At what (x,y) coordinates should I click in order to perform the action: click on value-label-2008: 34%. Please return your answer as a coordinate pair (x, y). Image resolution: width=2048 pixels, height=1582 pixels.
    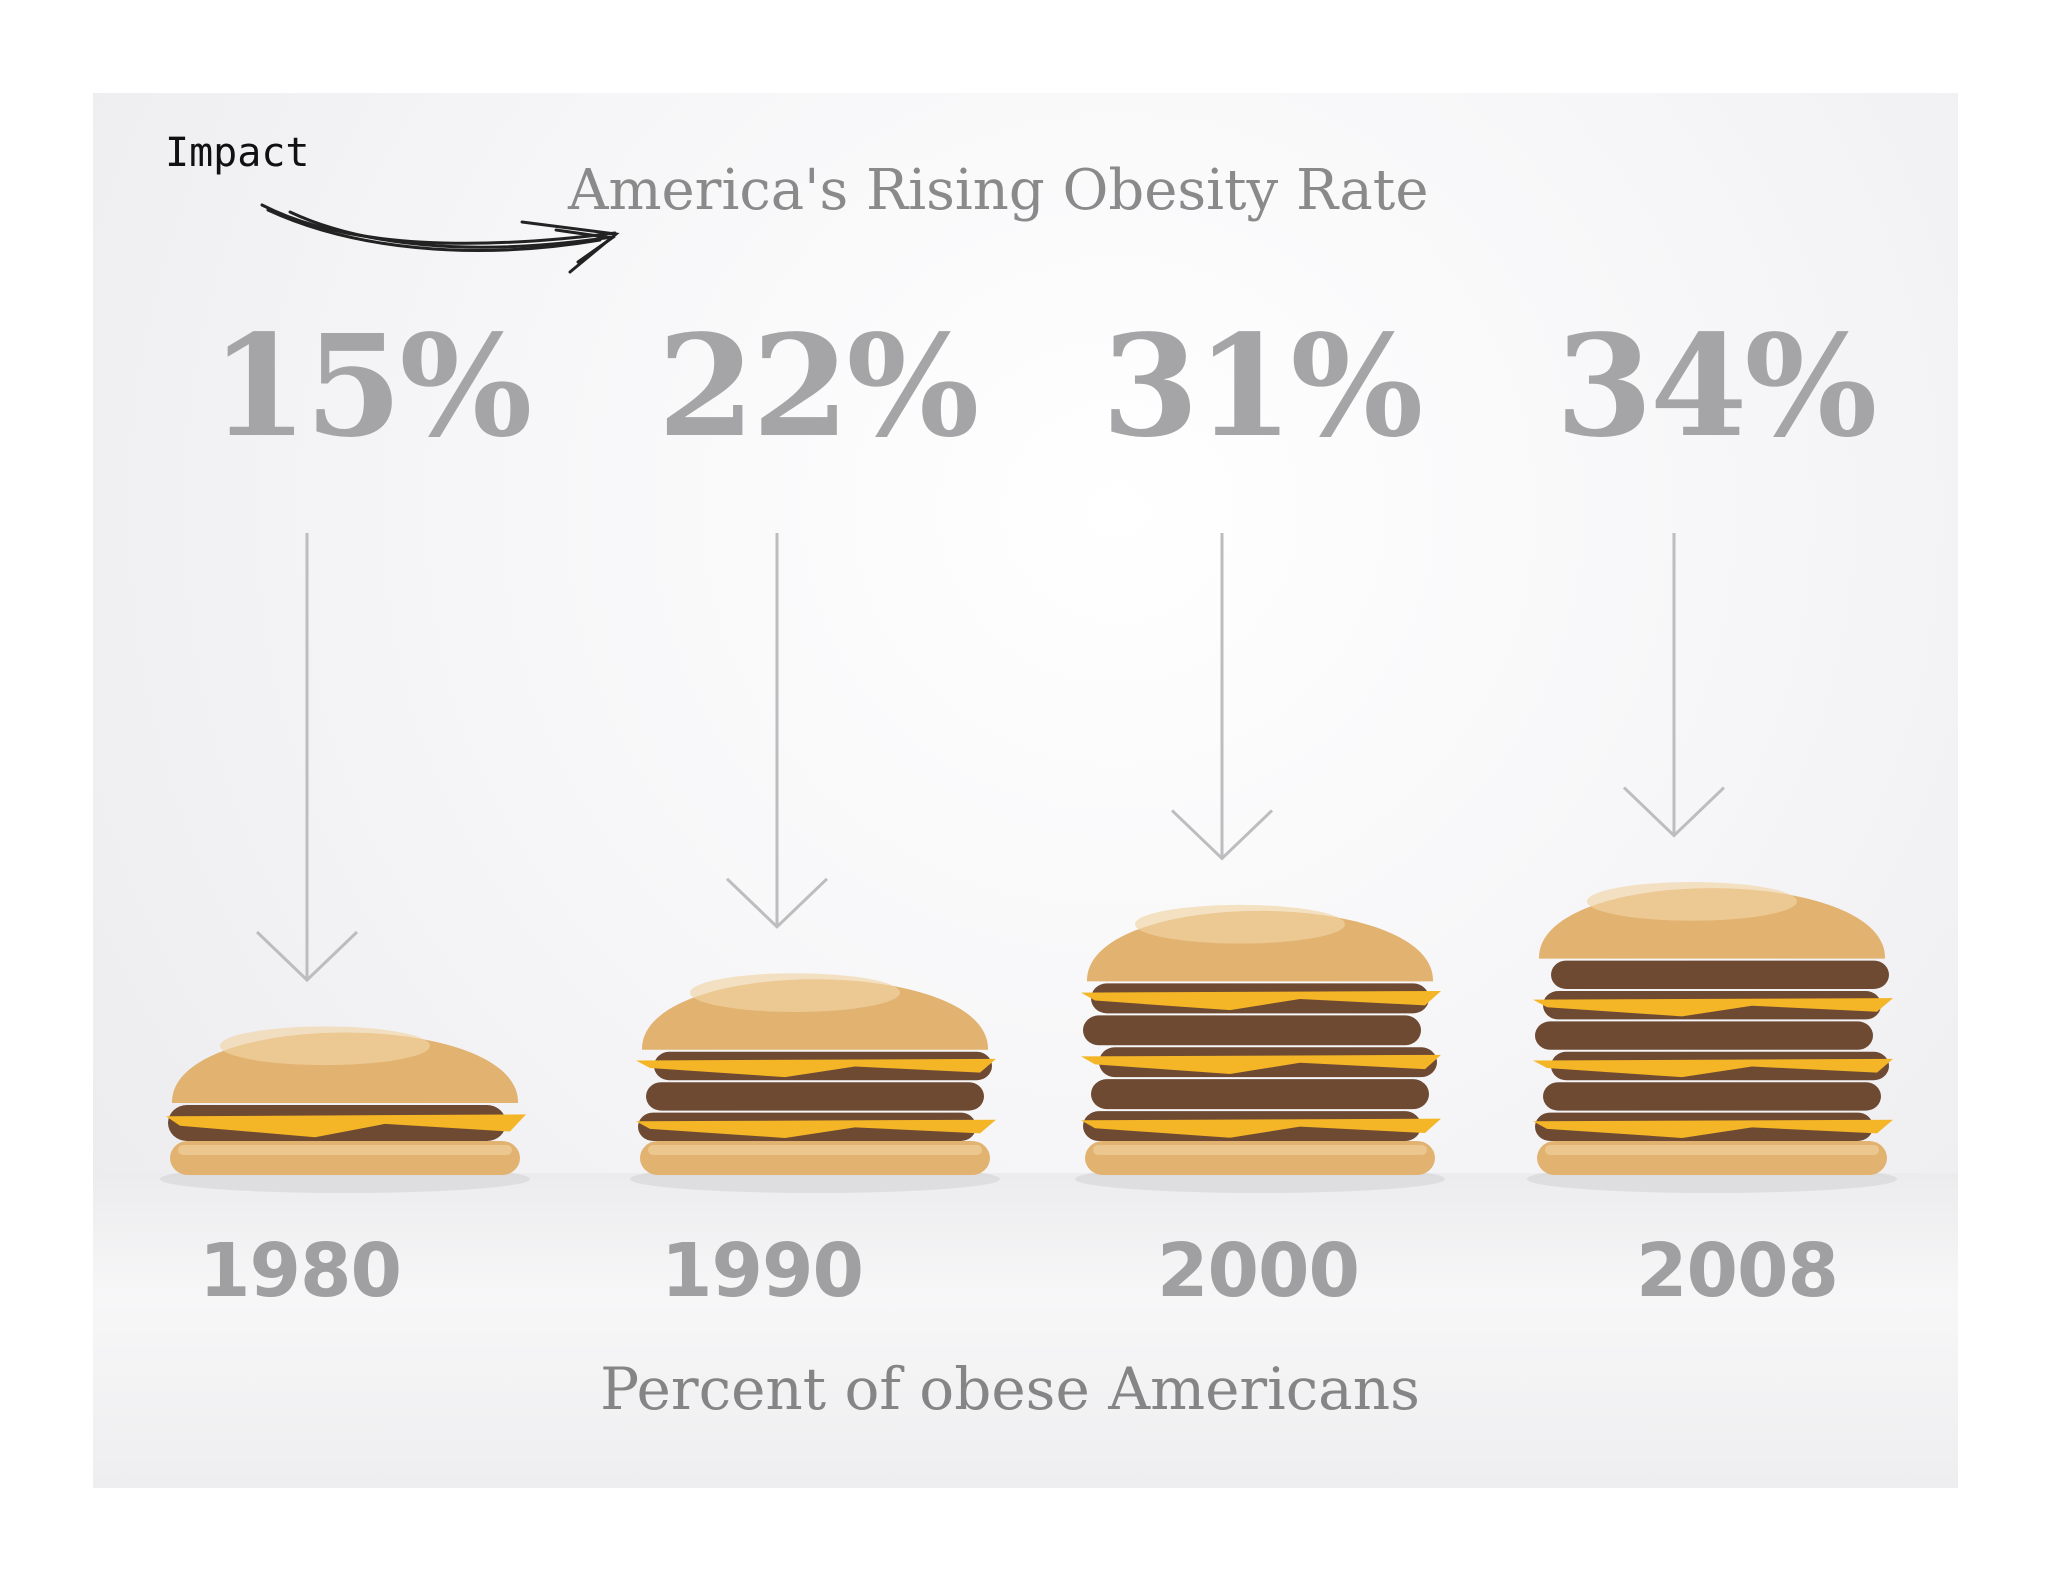
    Looking at the image, I should click on (1716, 387).